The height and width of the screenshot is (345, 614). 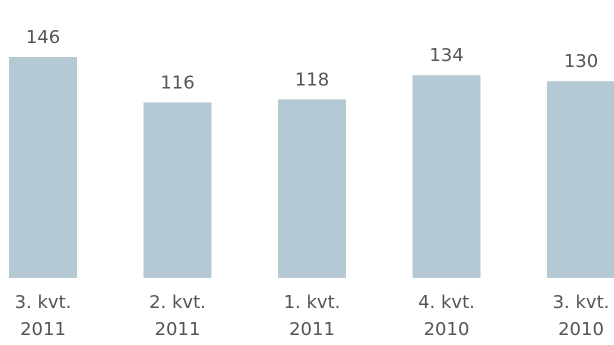 What do you see at coordinates (178, 329) in the screenshot?
I see `category-label-1-line2: 2011` at bounding box center [178, 329].